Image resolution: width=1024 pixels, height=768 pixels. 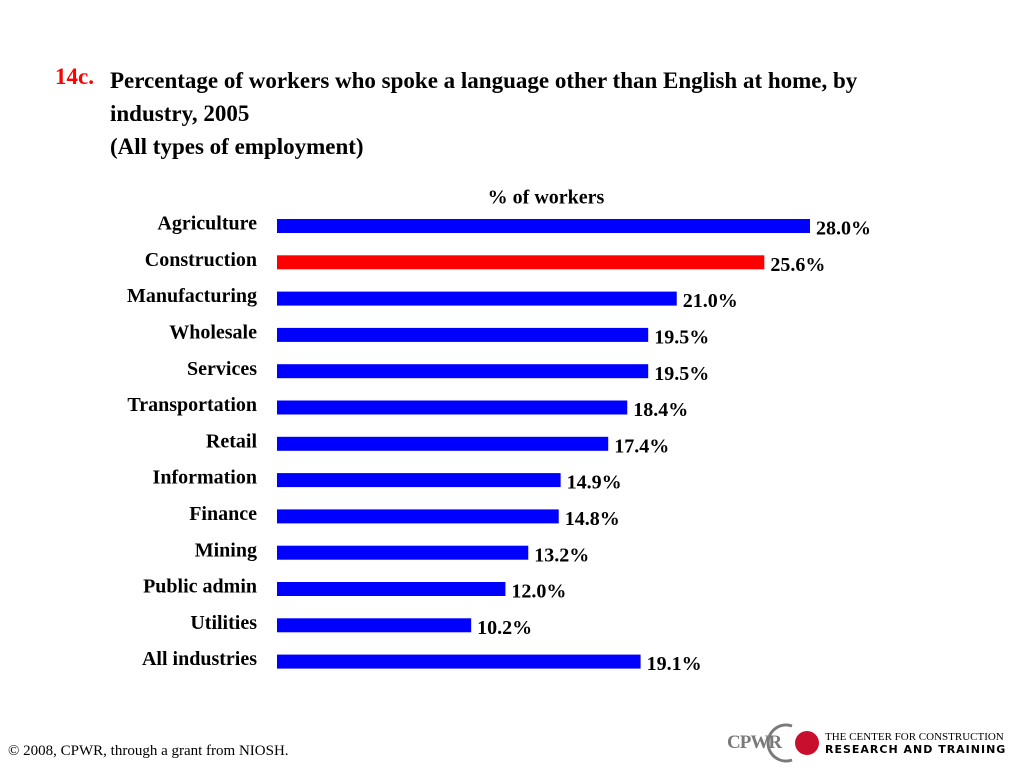 I want to click on value-label: 18.4%, so click(x=660, y=410).